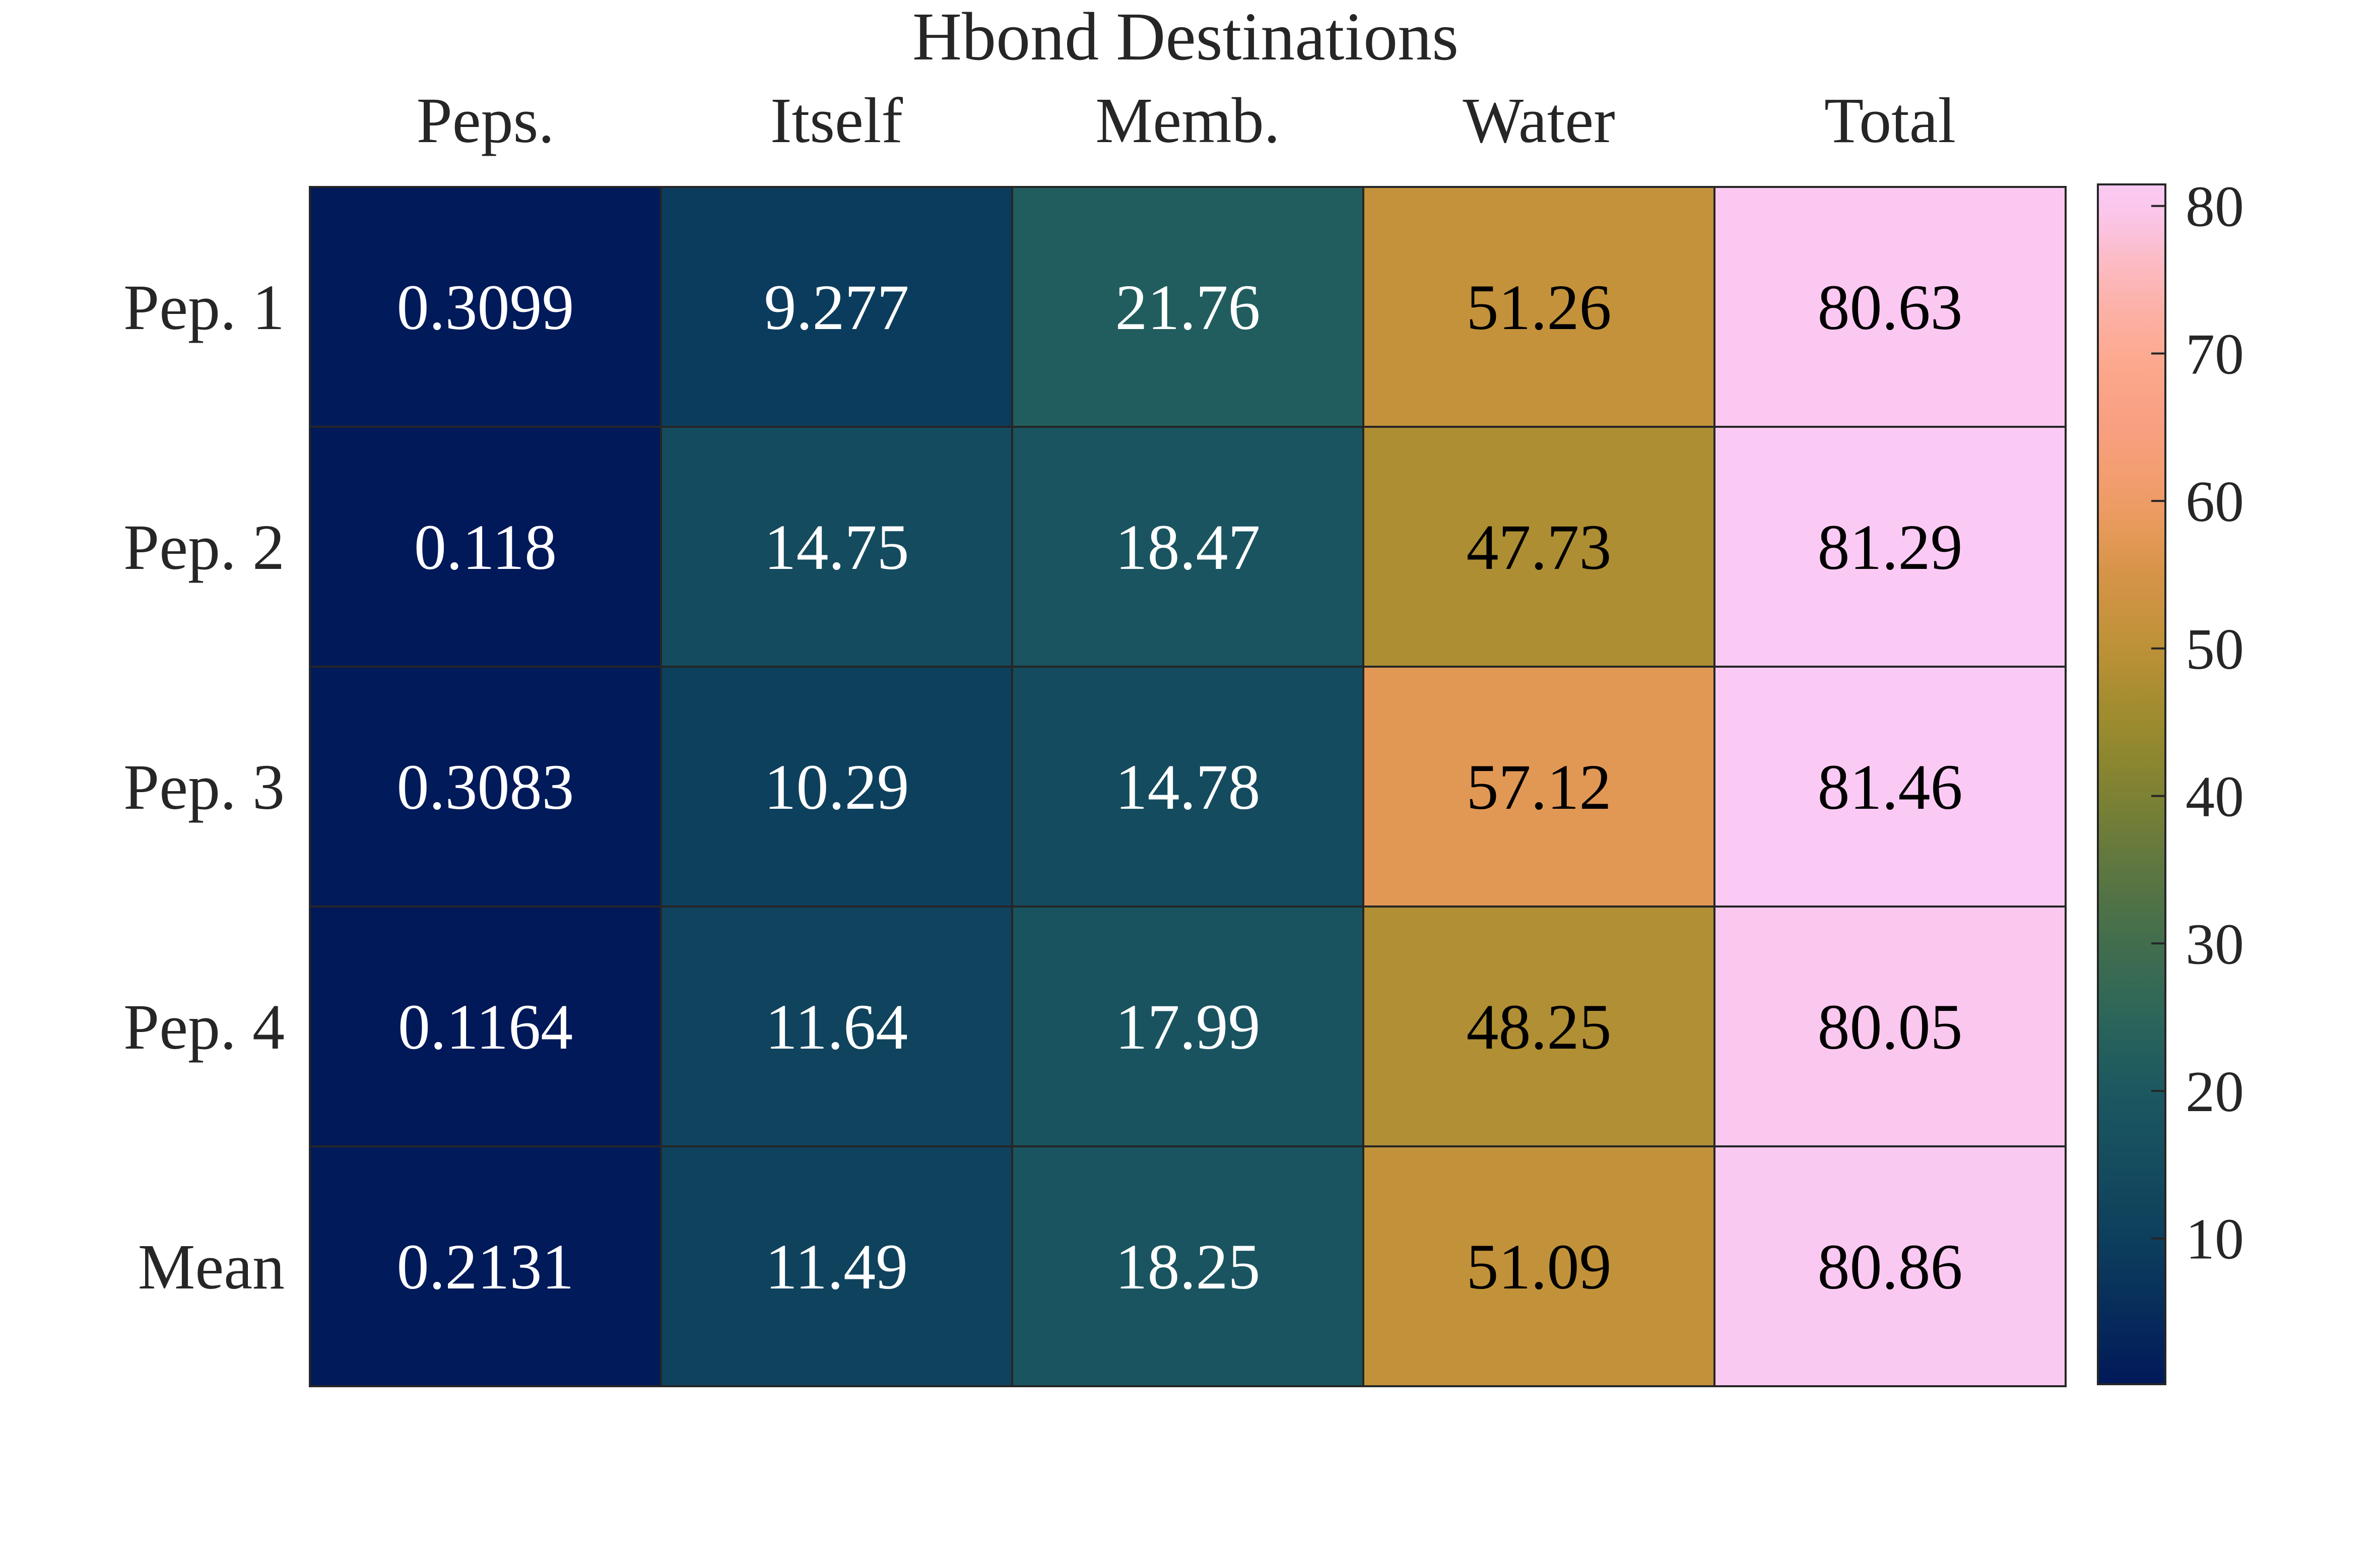 This screenshot has width=2380, height=1550. Describe the element at coordinates (1890, 121) in the screenshot. I see `column-label: Total` at that location.